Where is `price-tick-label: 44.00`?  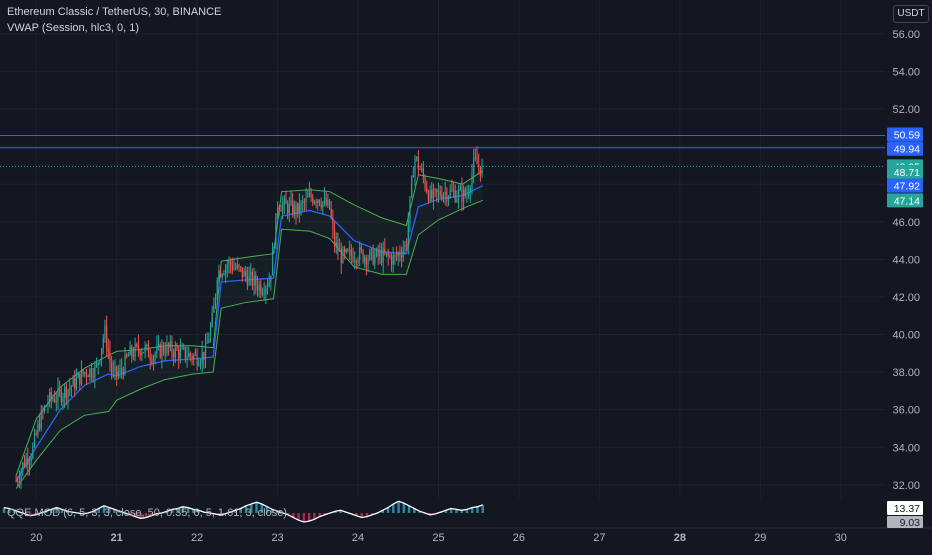 price-tick-label: 44.00 is located at coordinates (906, 260).